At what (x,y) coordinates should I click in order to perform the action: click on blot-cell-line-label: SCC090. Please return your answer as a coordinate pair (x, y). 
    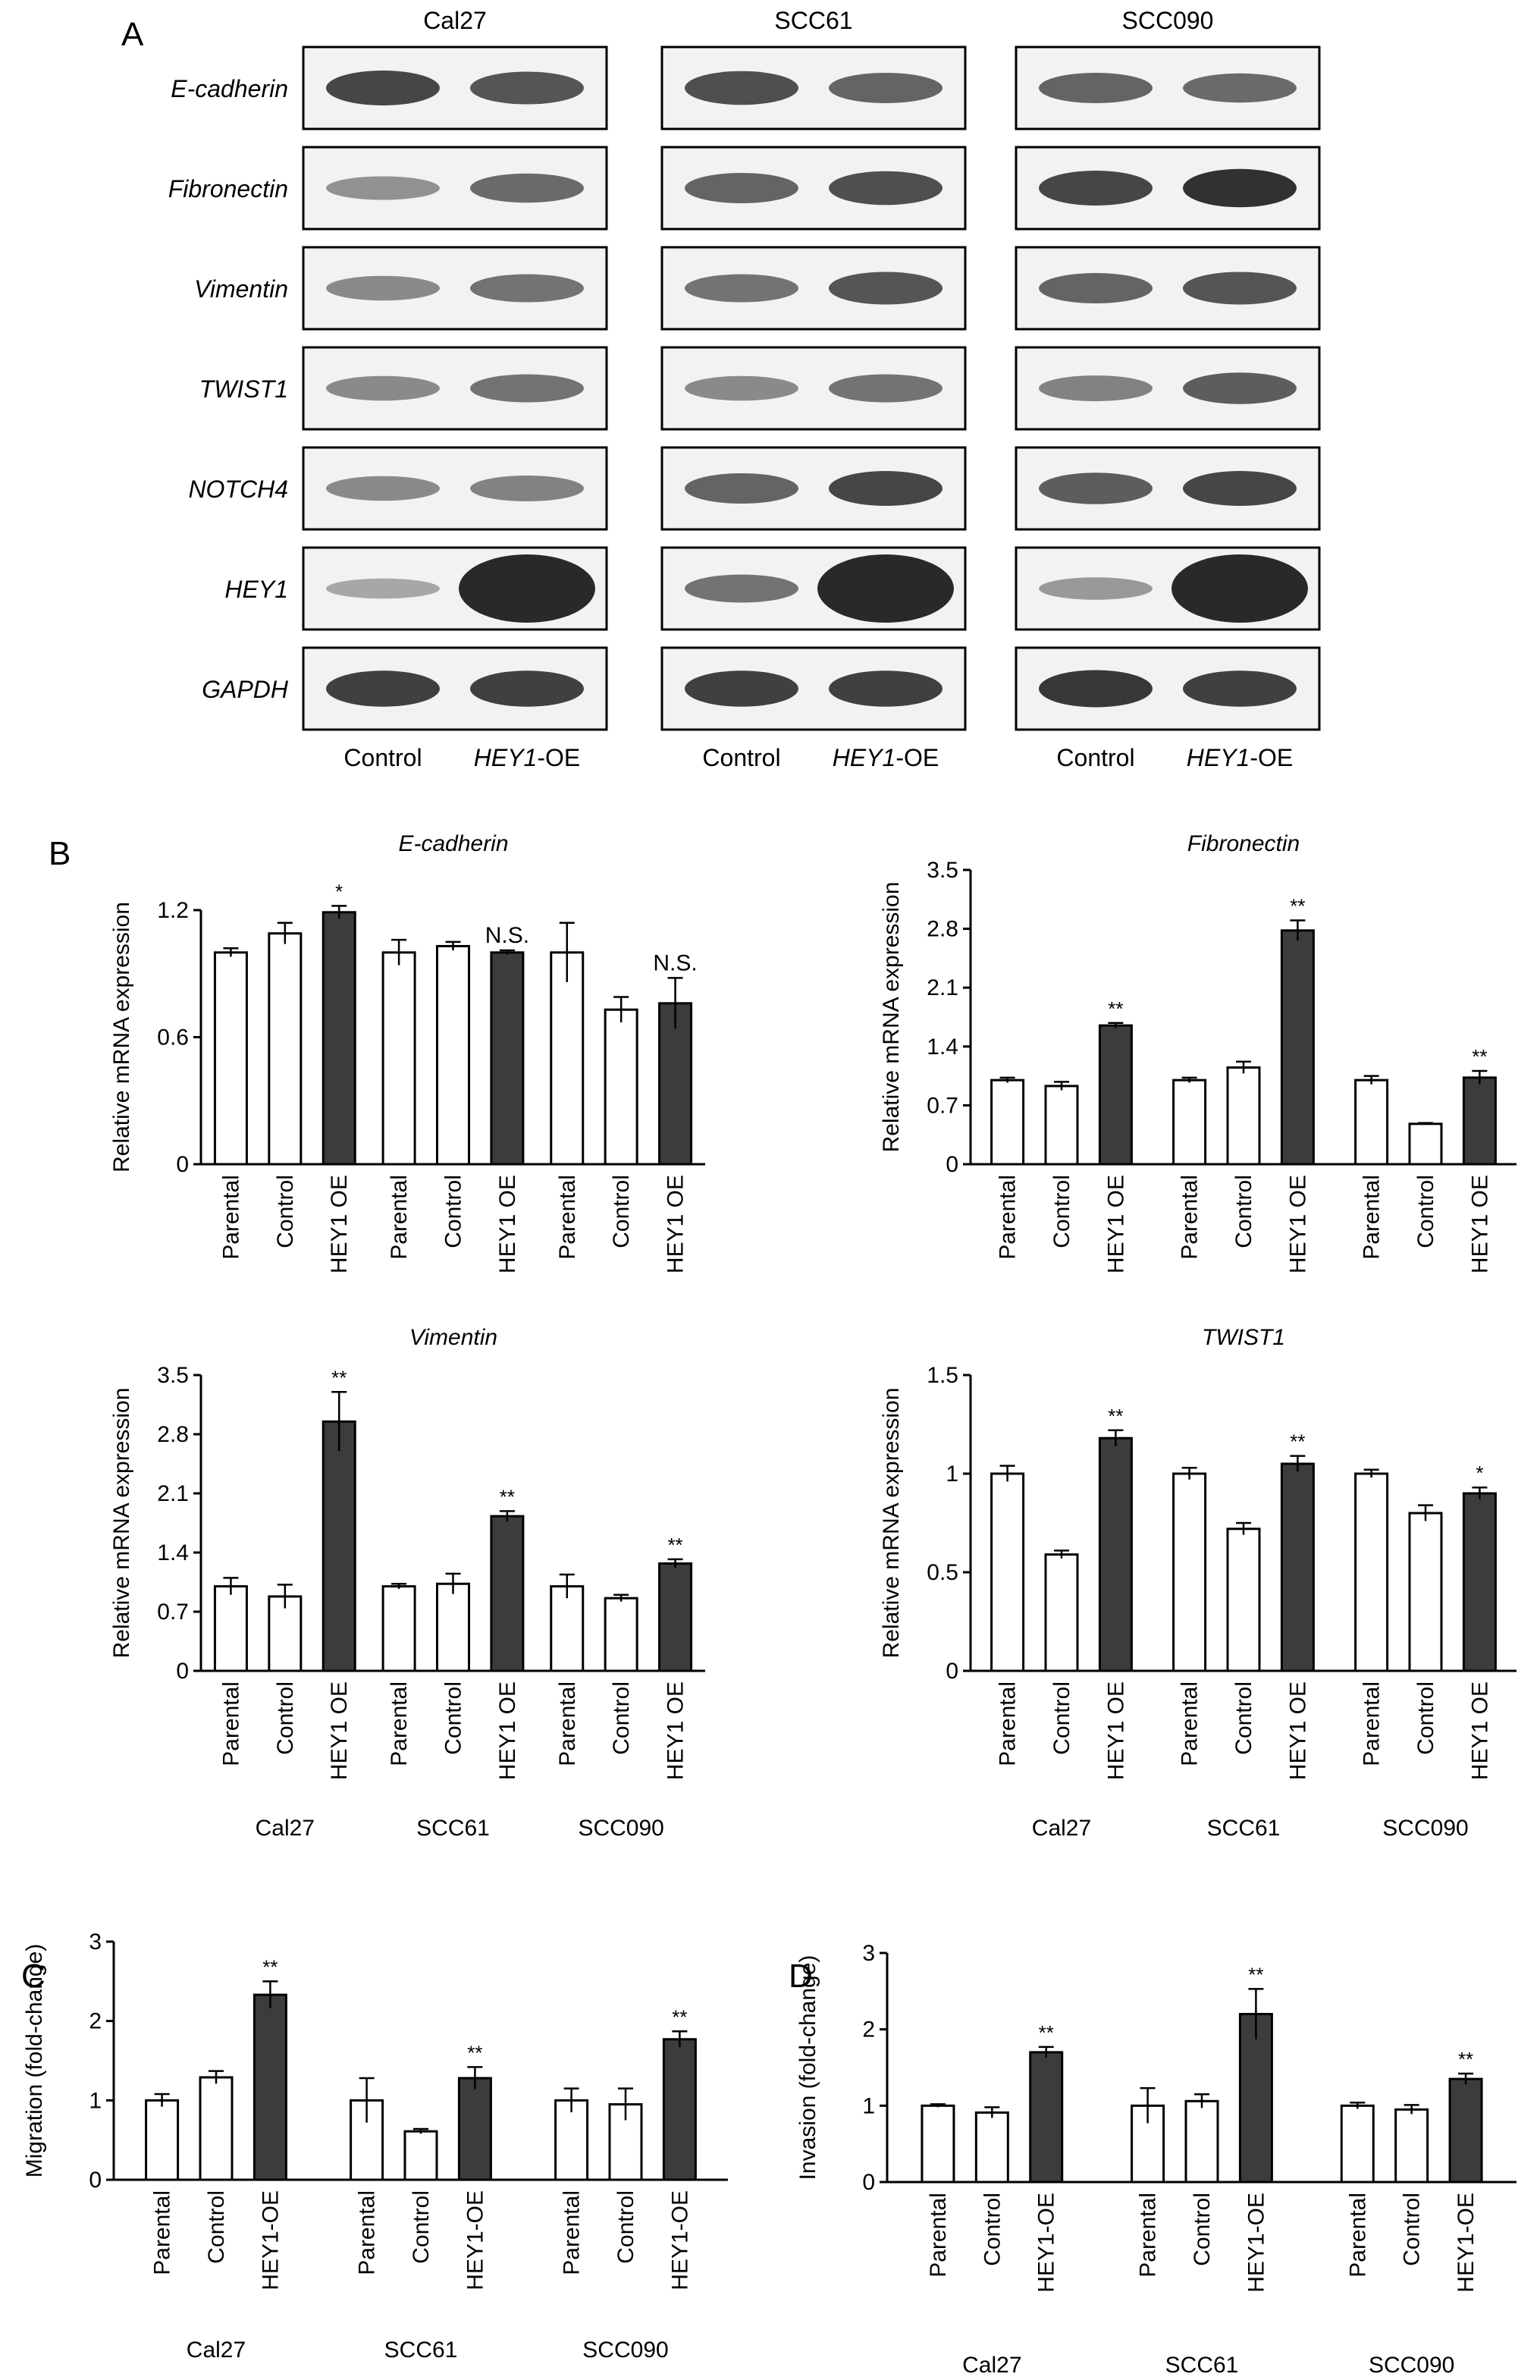
    Looking at the image, I should click on (1168, 20).